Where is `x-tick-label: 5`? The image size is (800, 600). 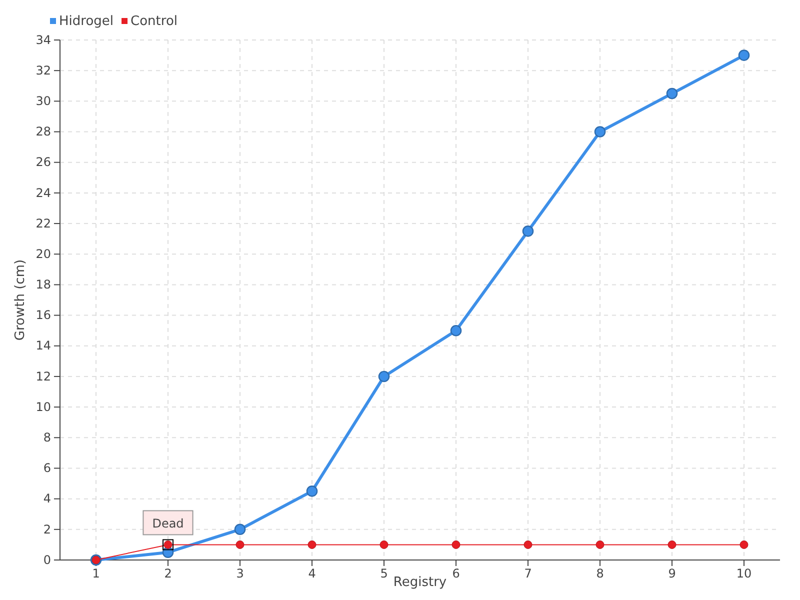
x-tick-label: 5 is located at coordinates (384, 573).